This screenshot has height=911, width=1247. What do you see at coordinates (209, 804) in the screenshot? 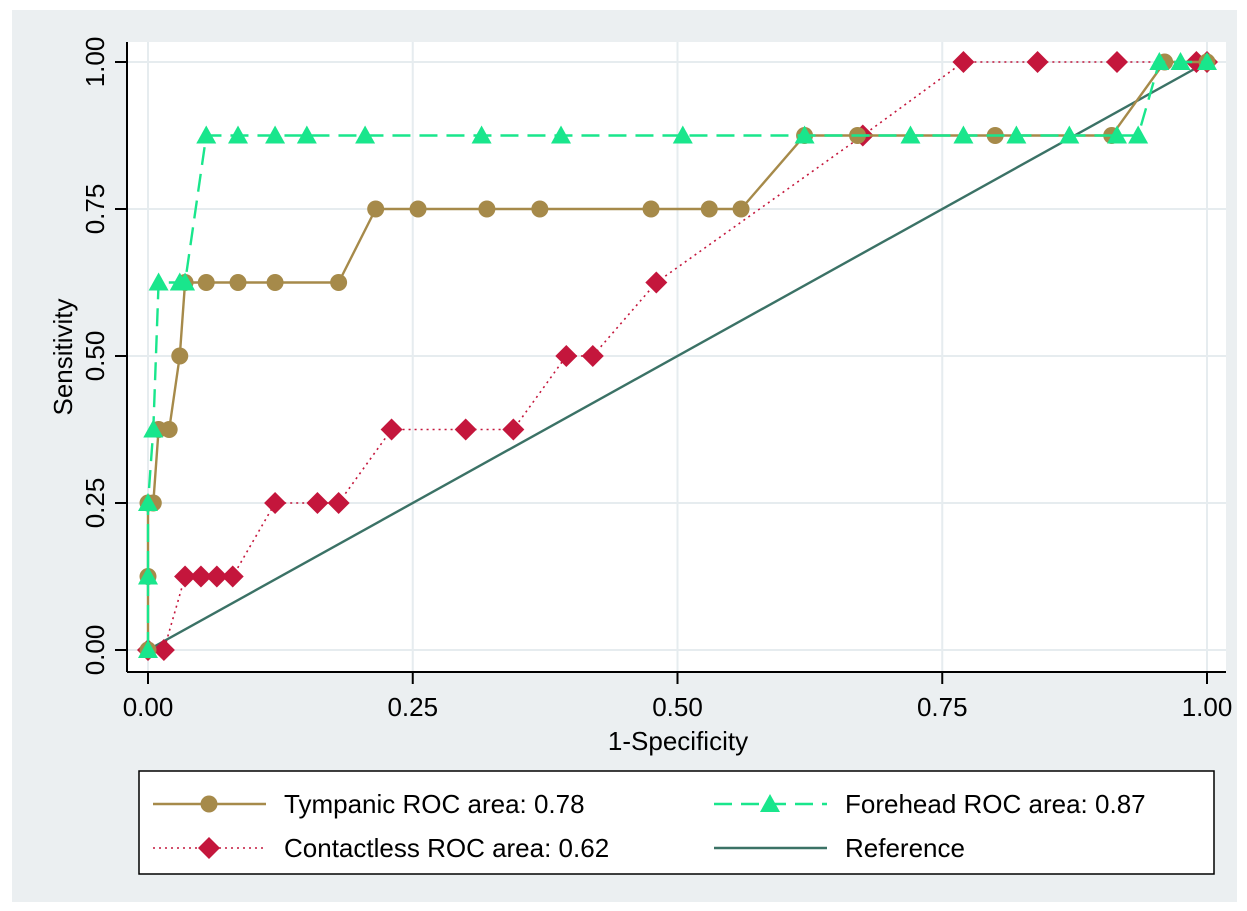
I see `legend-circle-marker` at bounding box center [209, 804].